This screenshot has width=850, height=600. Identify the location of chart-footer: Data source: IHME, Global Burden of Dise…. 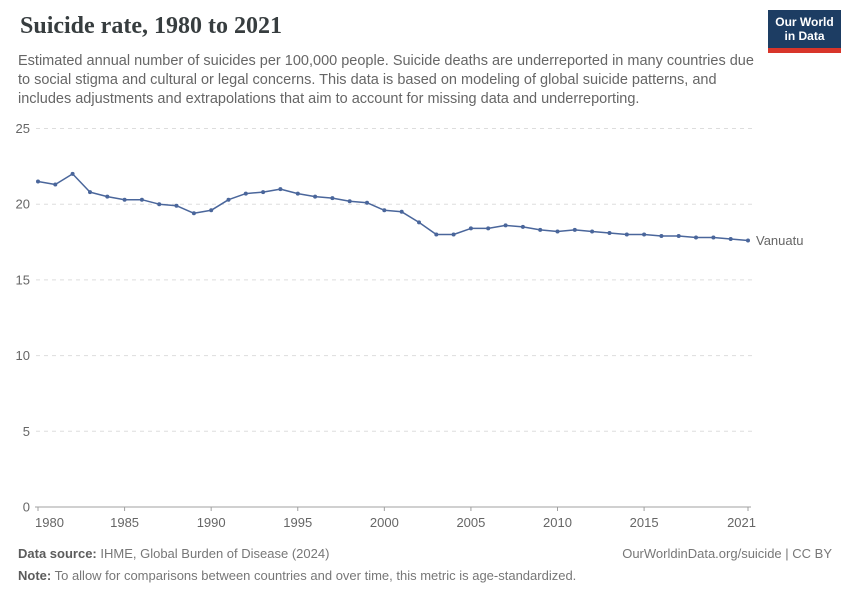
(425, 564).